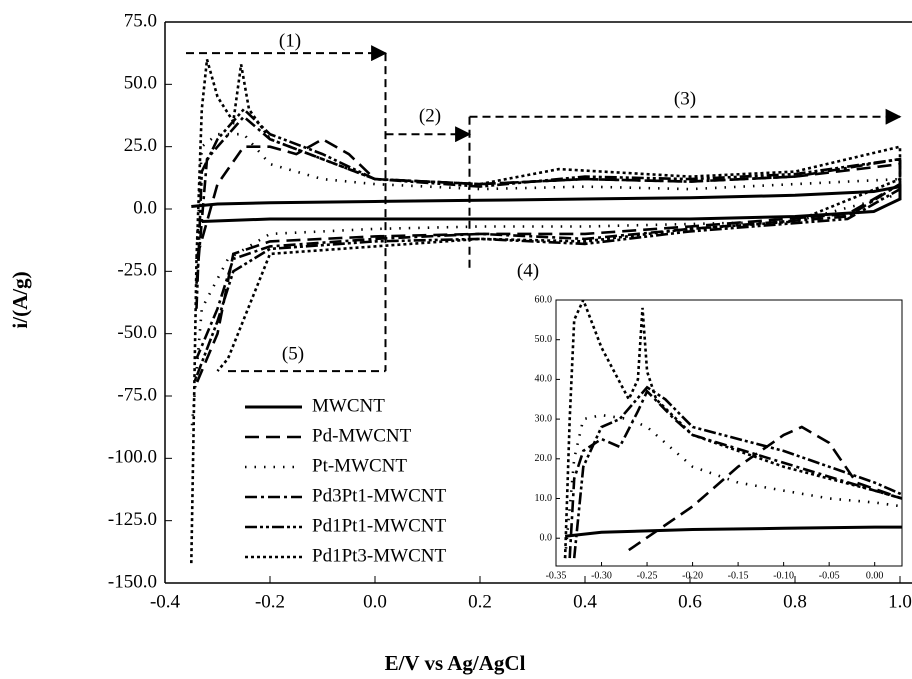 The image size is (912, 679). What do you see at coordinates (544, 498) in the screenshot?
I see `y-tick-label: 10.0` at bounding box center [544, 498].